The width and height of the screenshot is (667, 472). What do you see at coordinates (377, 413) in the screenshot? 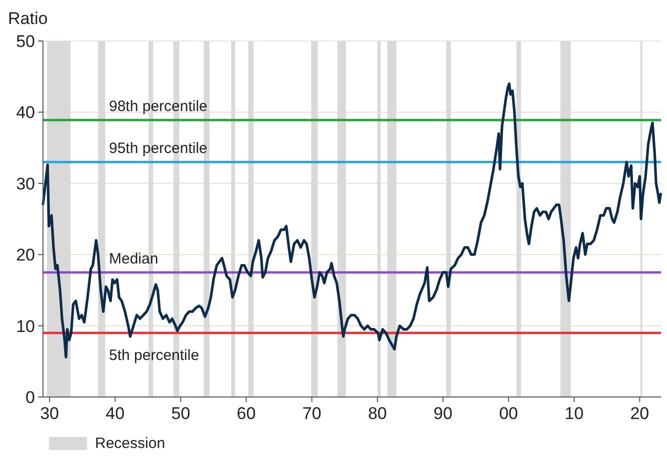
I see `x-tick-label: 80` at bounding box center [377, 413].